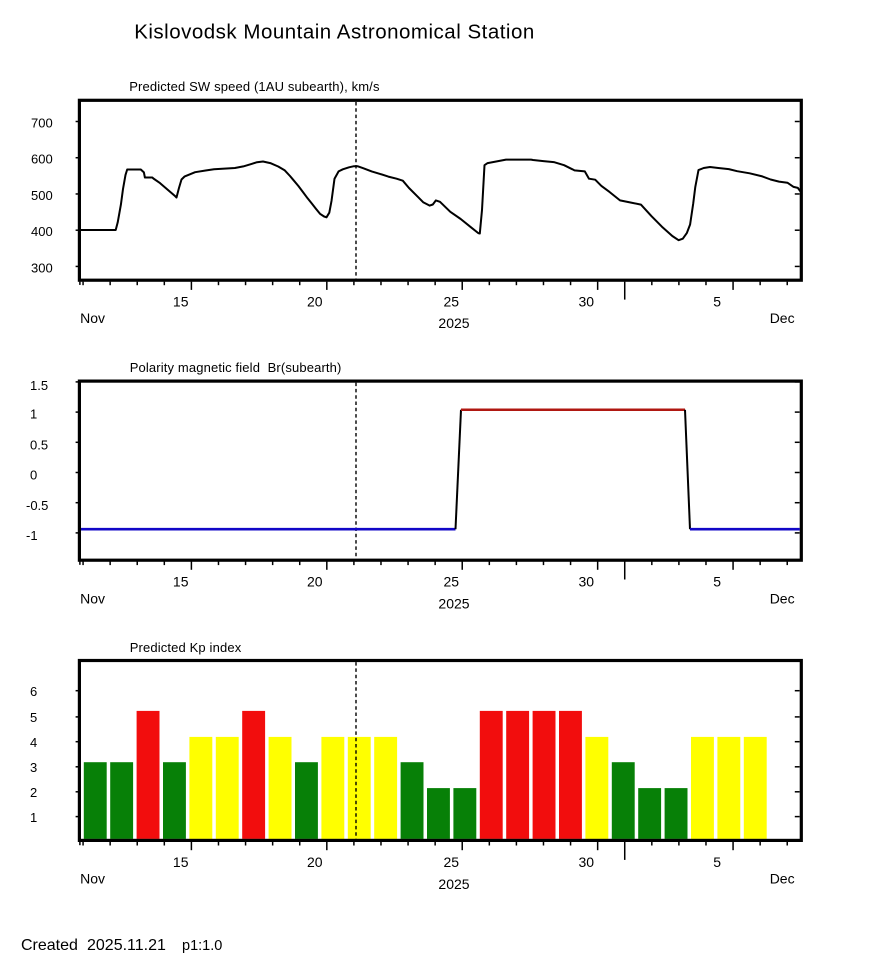 This screenshot has width=870, height=965. Describe the element at coordinates (42, 122) in the screenshot. I see `svg-text: 700` at that location.